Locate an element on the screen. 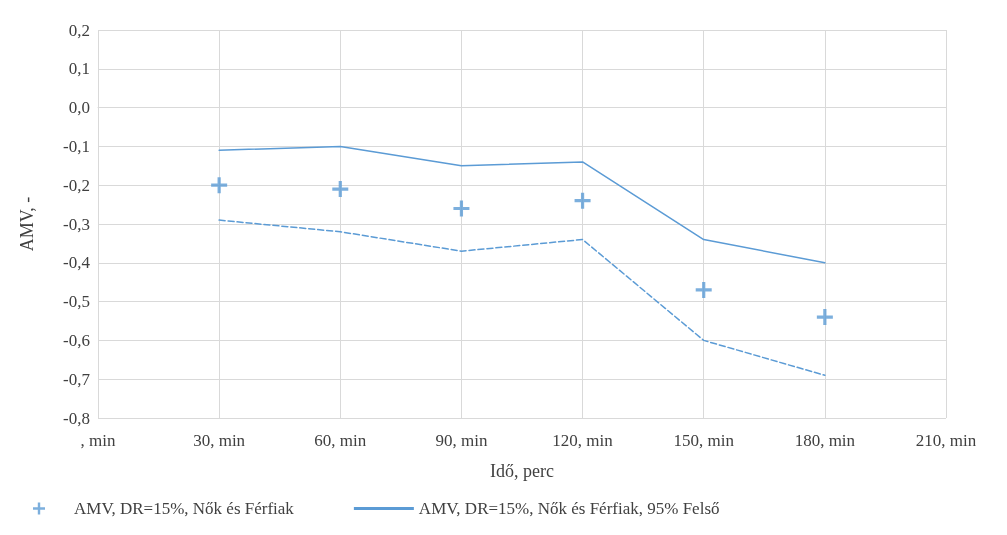 The height and width of the screenshot is (535, 1007). legend-label: AMV, DR=15%, Nők és Férfiak is located at coordinates (184, 508).